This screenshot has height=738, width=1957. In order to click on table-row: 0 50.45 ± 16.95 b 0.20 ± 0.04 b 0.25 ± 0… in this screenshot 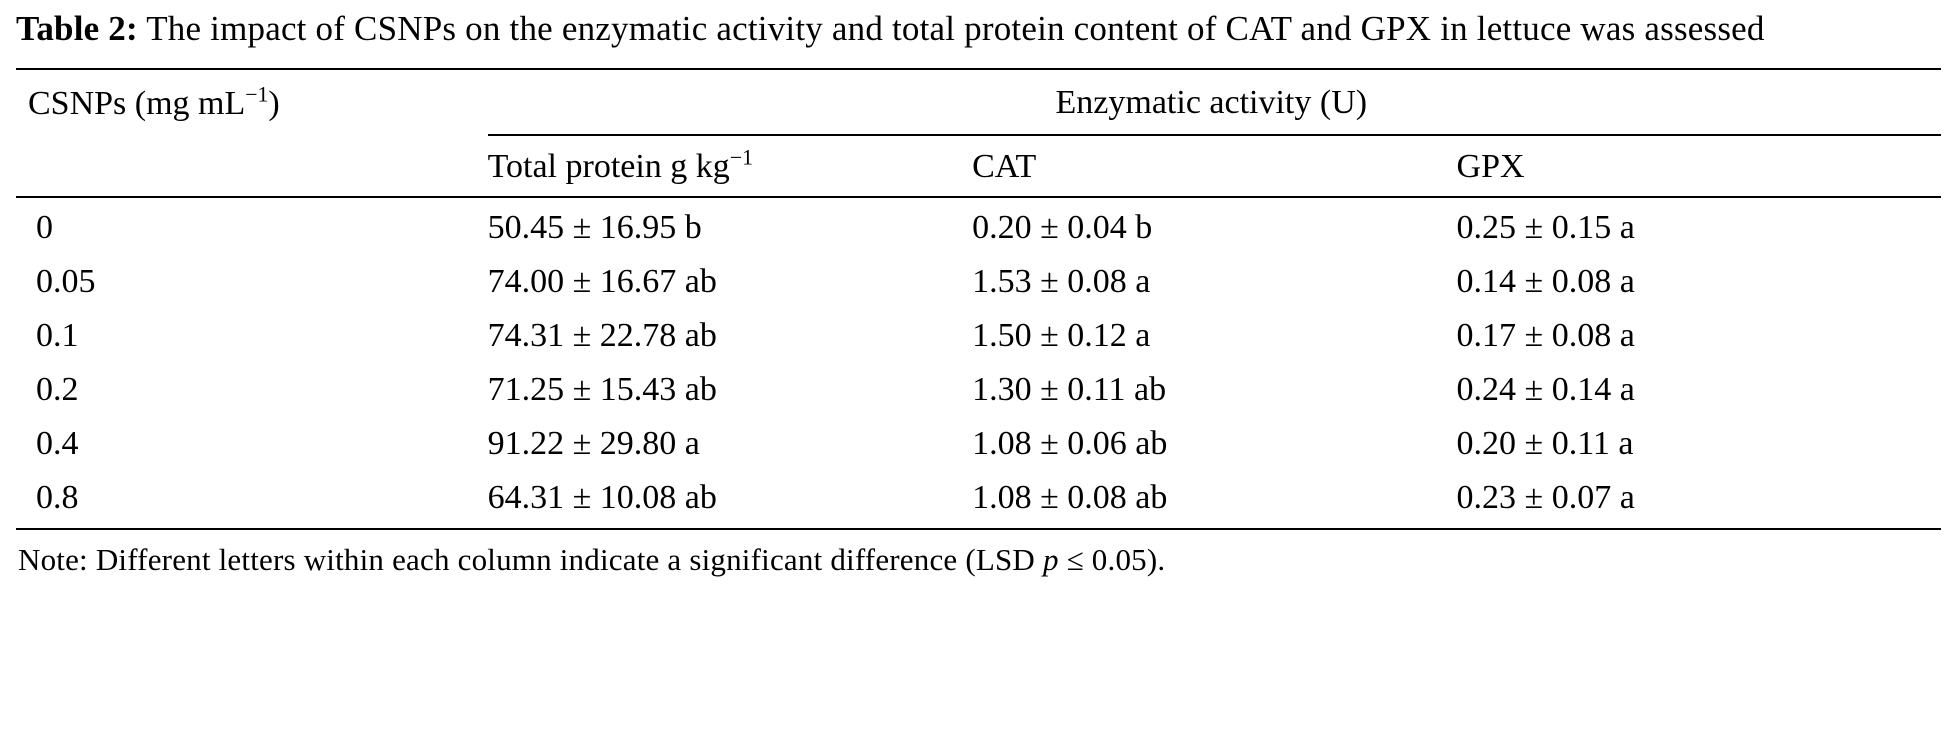, I will do `click(978, 226)`.